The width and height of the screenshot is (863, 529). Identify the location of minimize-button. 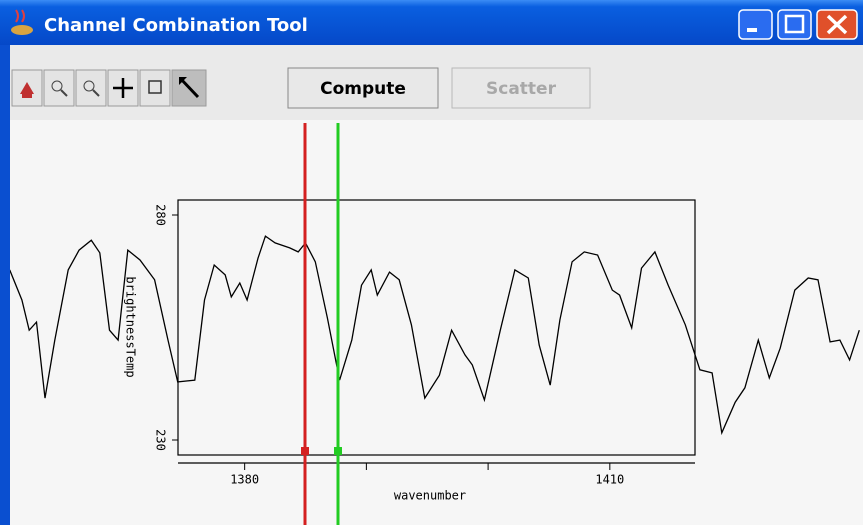
(755, 24).